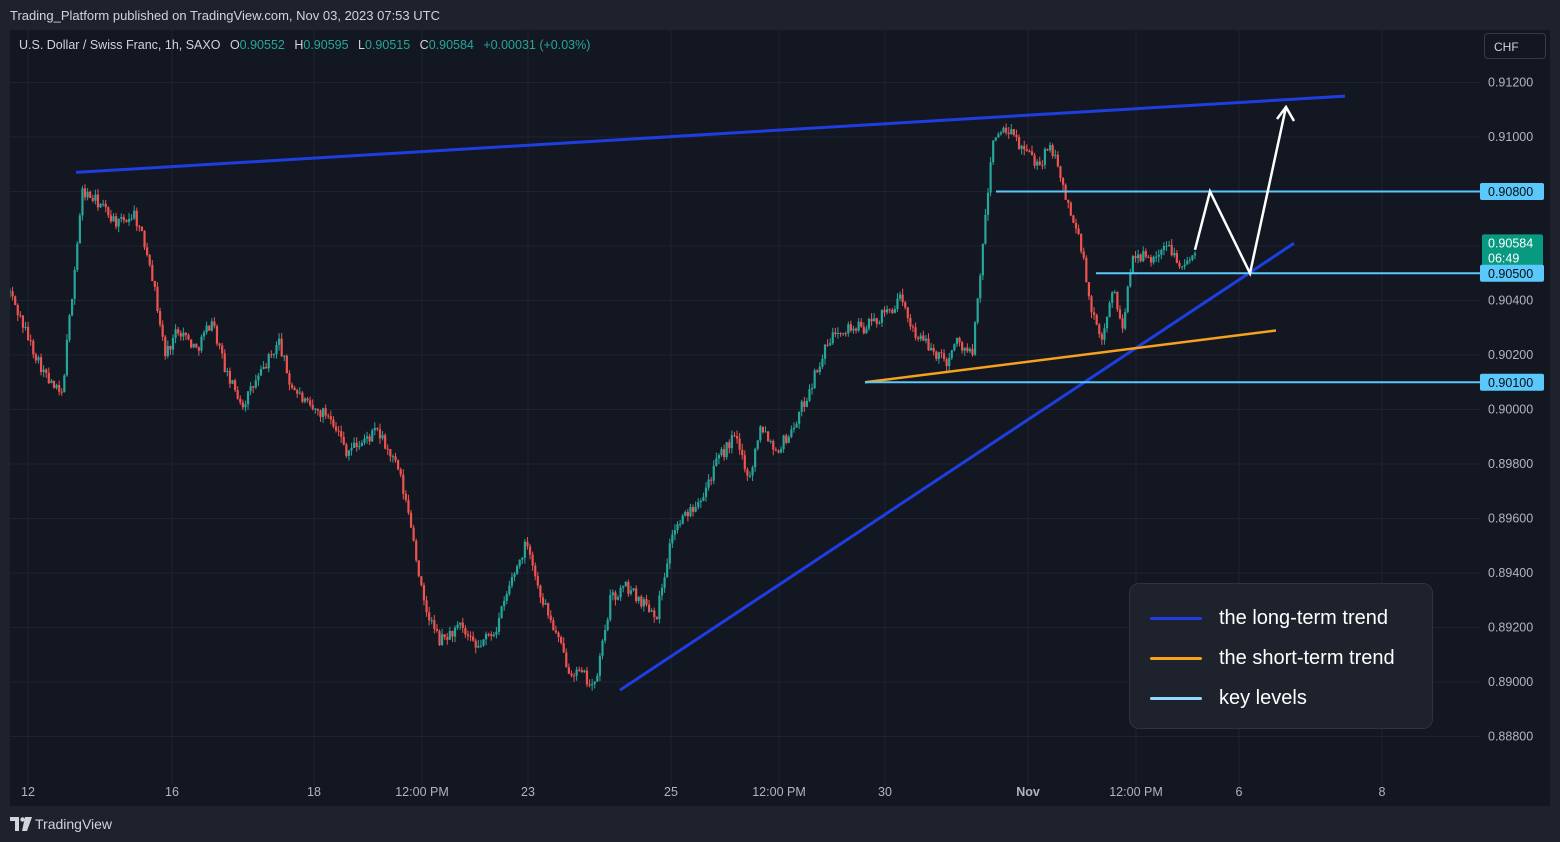 The width and height of the screenshot is (1560, 842). I want to click on symbol-name: U.S. Dollar / Swiss Franc, 1h, SAXO, so click(120, 45).